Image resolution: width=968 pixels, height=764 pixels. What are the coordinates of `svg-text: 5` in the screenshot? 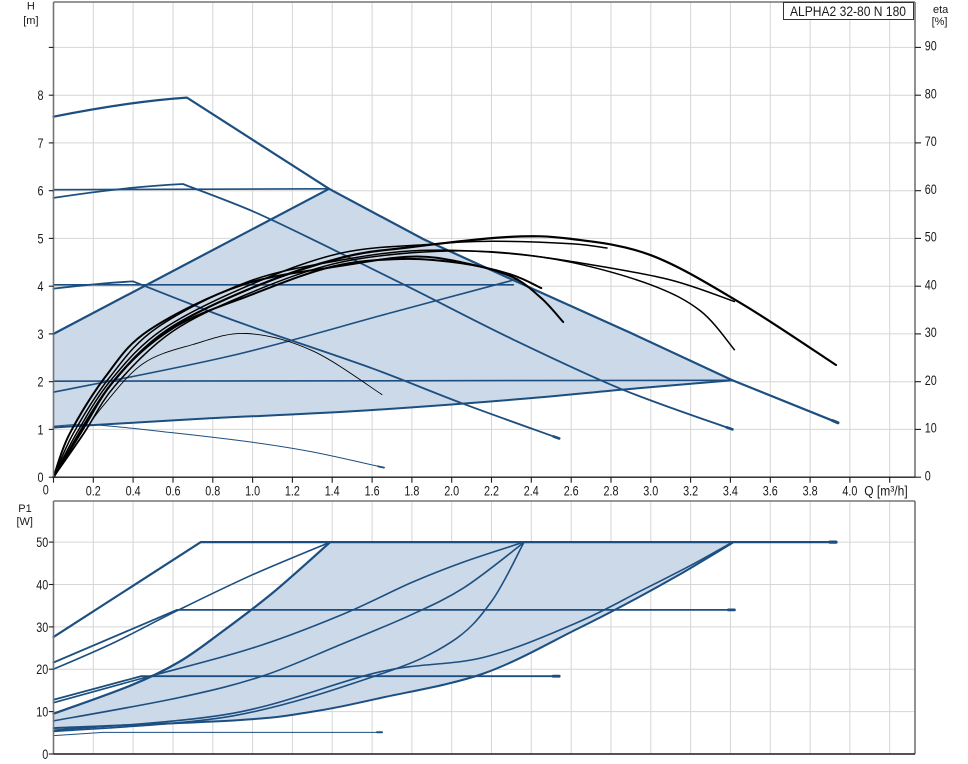 It's located at (41, 238).